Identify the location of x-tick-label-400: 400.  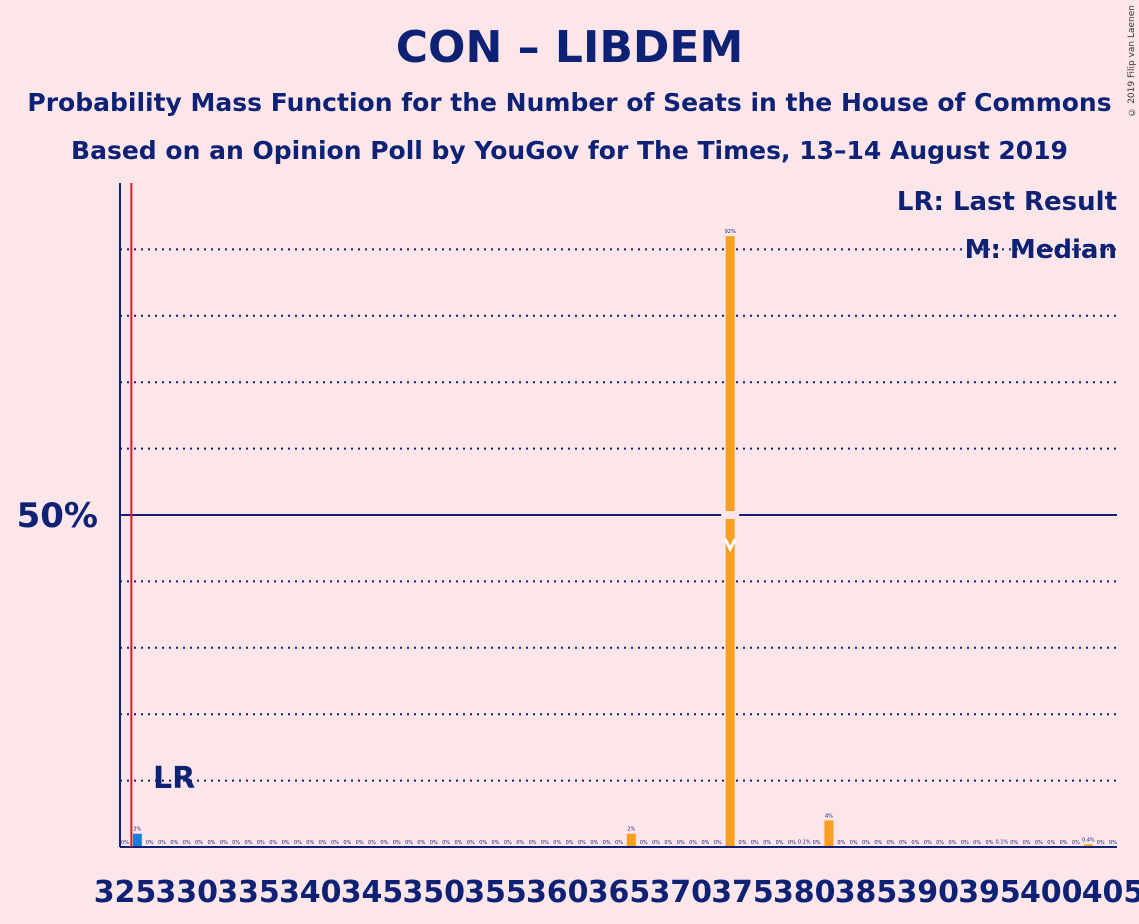
(1051, 892).